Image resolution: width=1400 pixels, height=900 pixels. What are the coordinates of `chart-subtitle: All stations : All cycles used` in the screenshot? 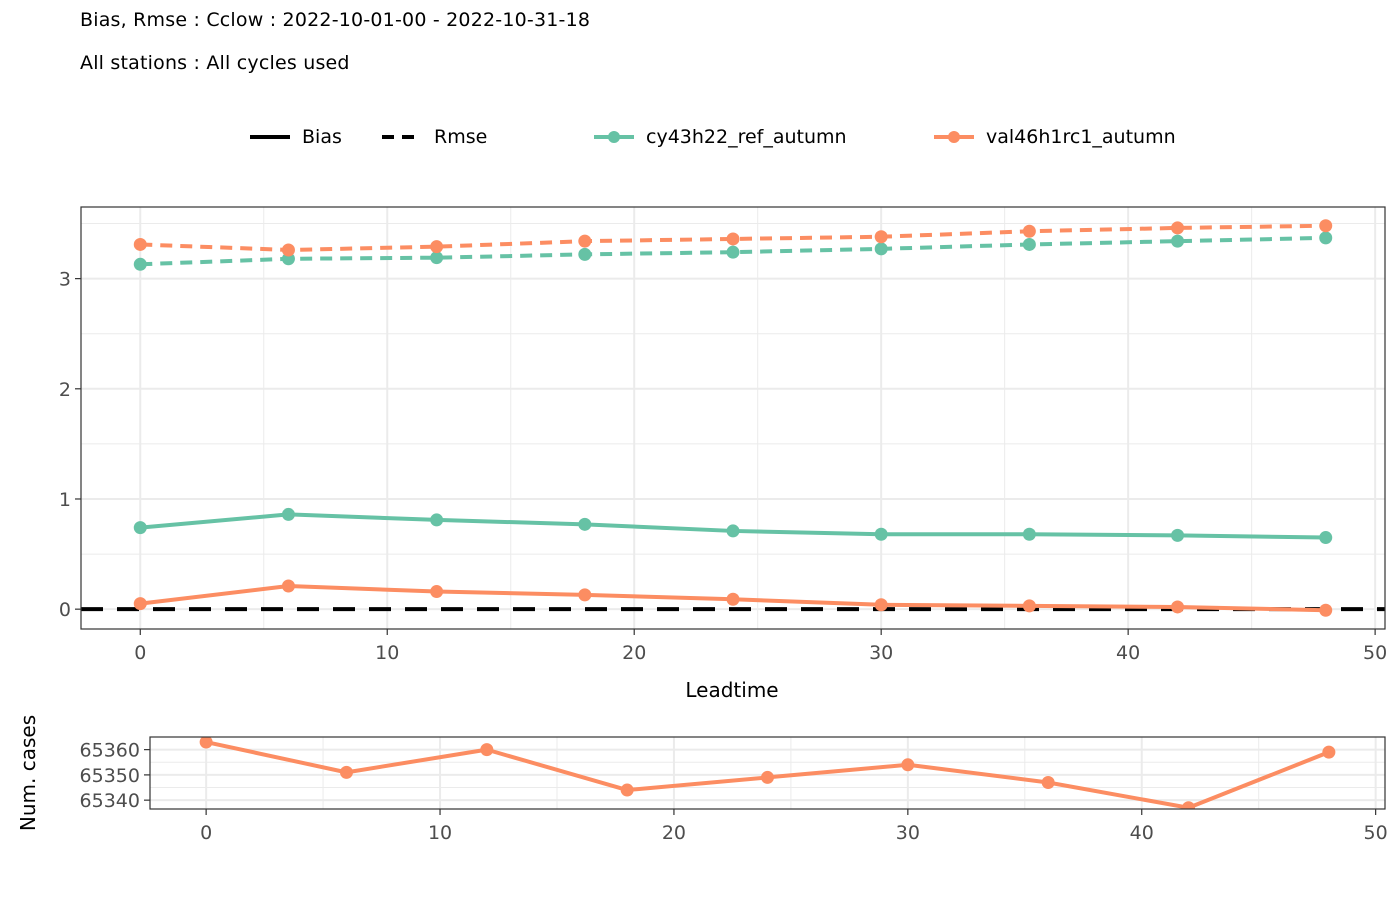 It's located at (215, 63).